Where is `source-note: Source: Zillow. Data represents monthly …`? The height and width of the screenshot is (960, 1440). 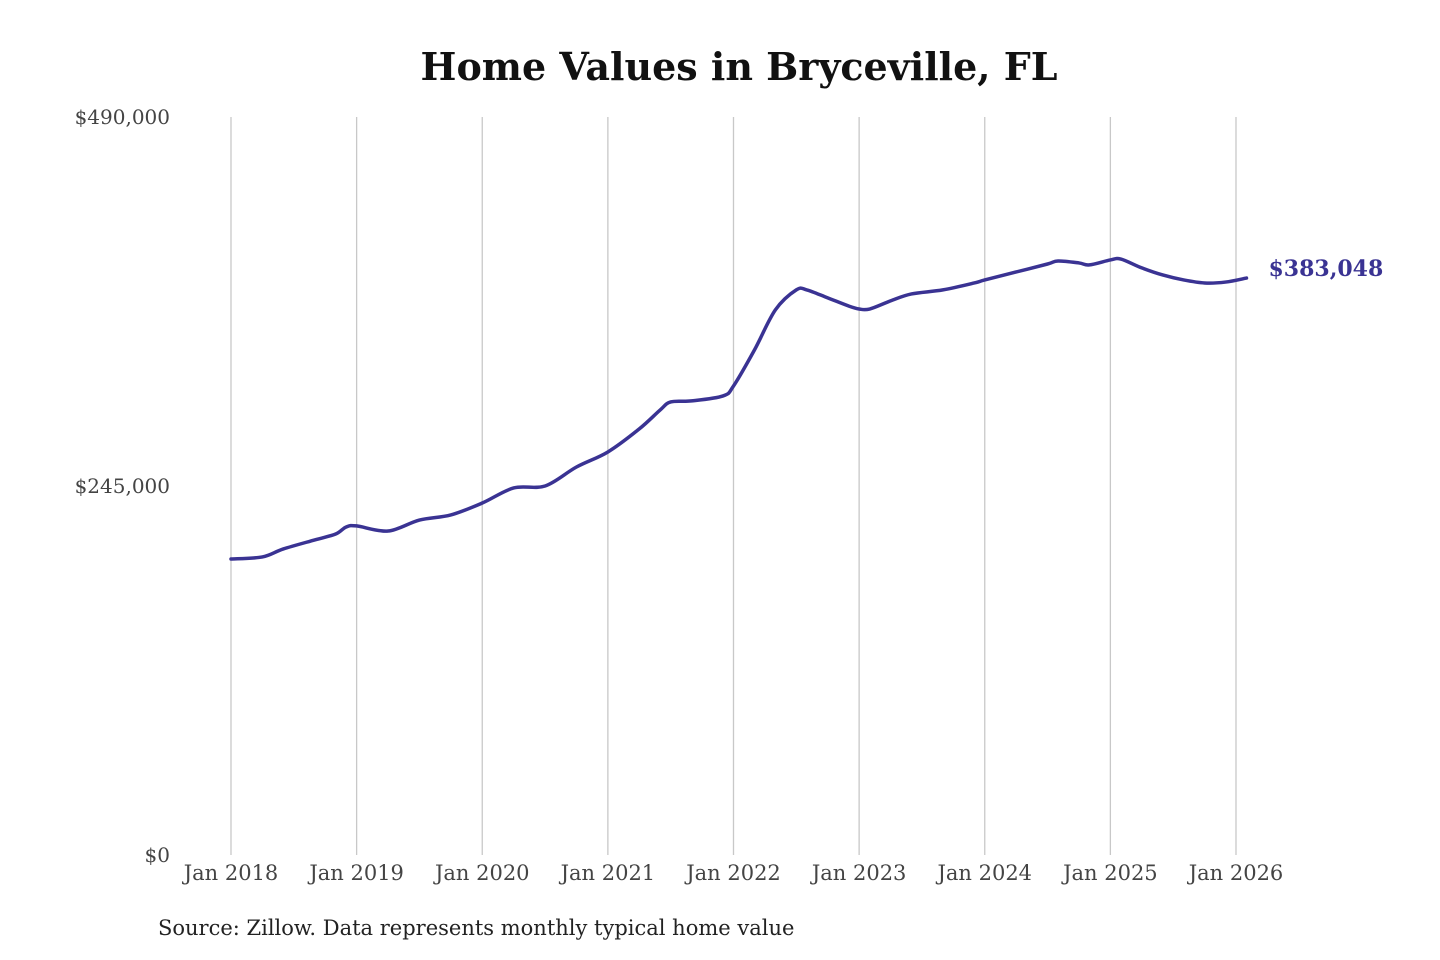 source-note: Source: Zillow. Data represents monthly … is located at coordinates (476, 928).